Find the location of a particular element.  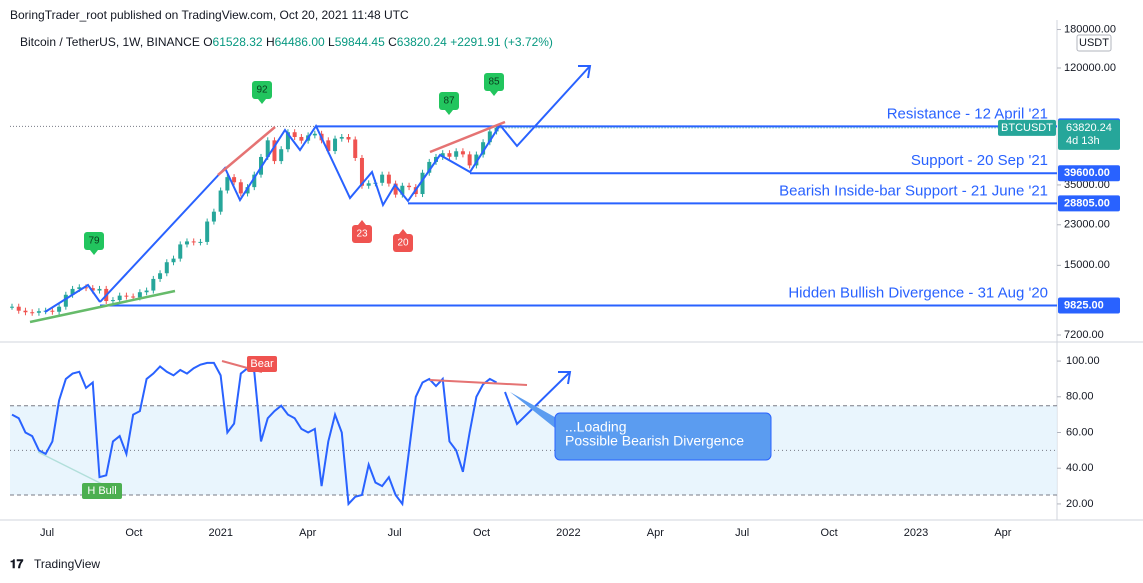

ohlc-key: O is located at coordinates (208, 42).